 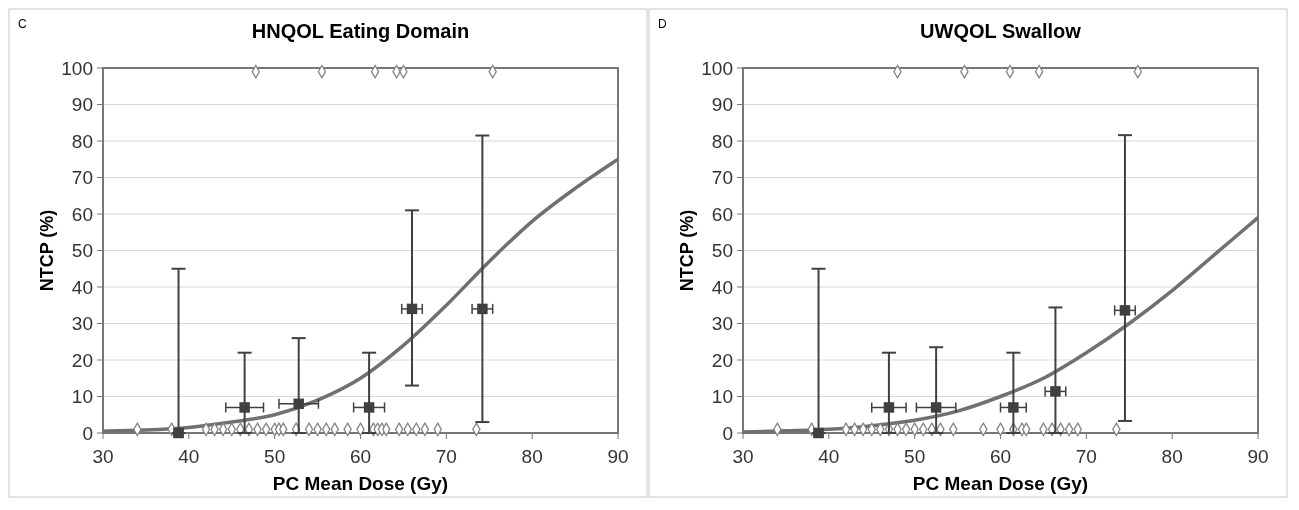 What do you see at coordinates (360, 31) in the screenshot?
I see `chart-title: HNQOL Eating Domain` at bounding box center [360, 31].